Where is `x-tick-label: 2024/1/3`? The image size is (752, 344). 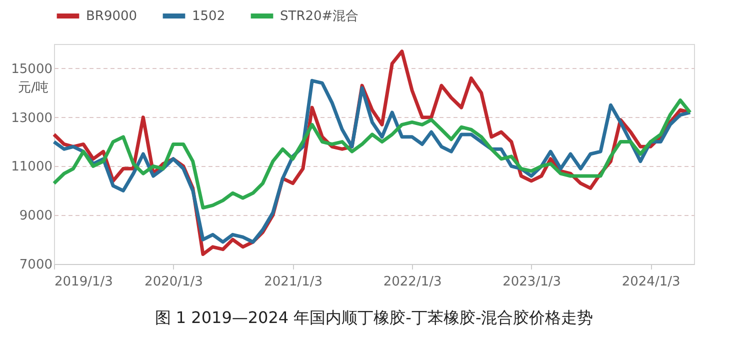 x-tick-label: 2024/1/3 is located at coordinates (651, 282).